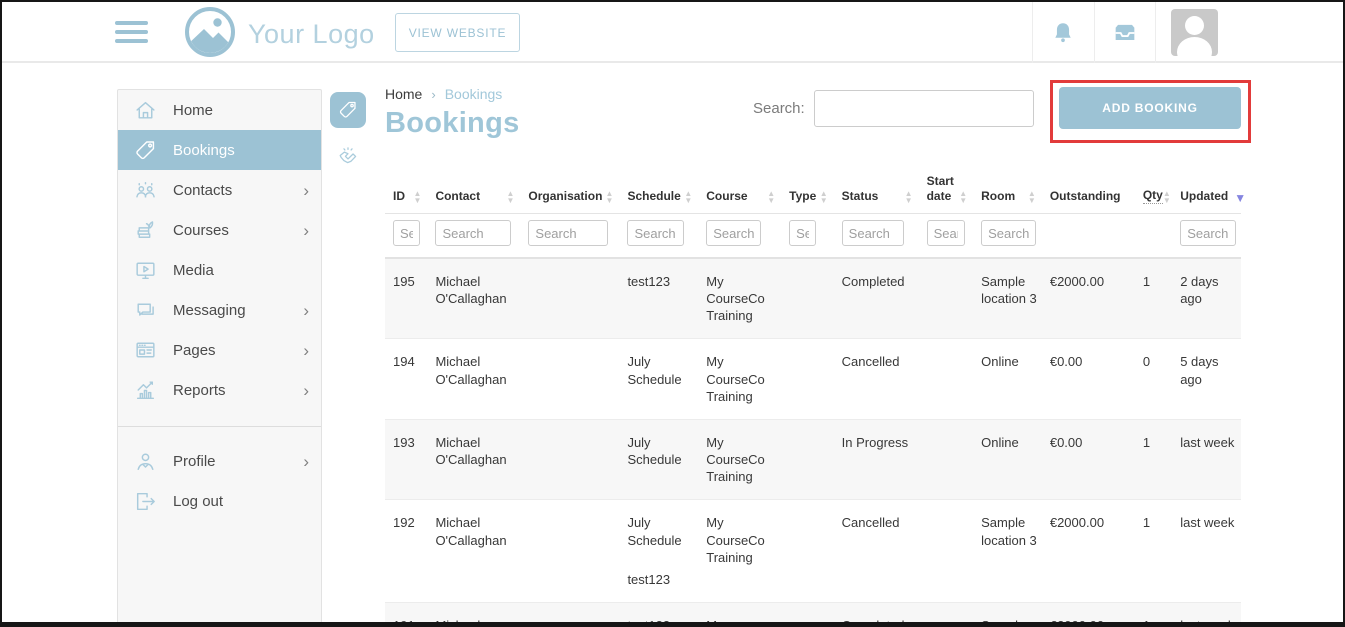 The width and height of the screenshot is (1345, 627). Describe the element at coordinates (219, 390) in the screenshot. I see `sidebar-item-reports: Reports ›` at that location.